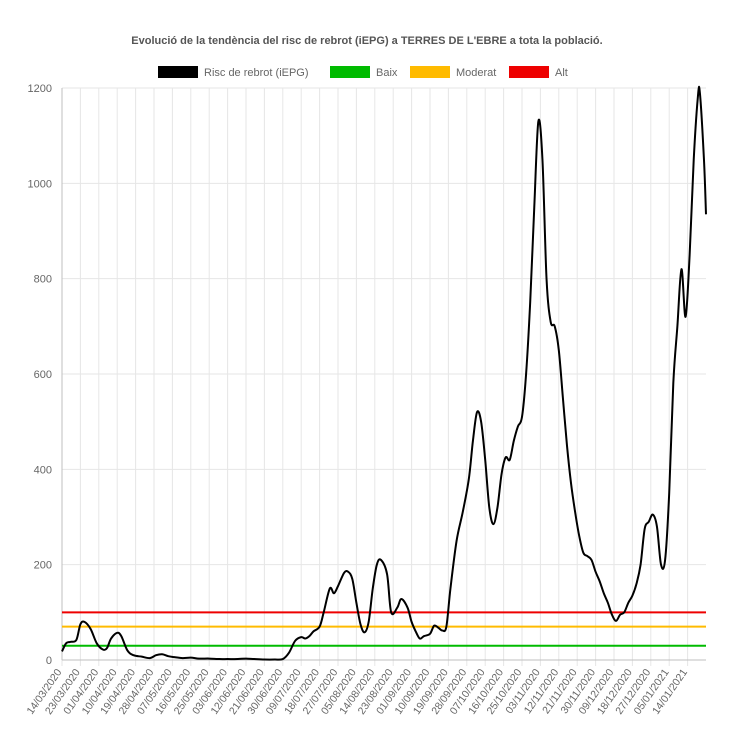 Image resolution: width=735 pixels, height=756 pixels. I want to click on legend-label-0: Risc de rebrot (iEPG), so click(256, 73).